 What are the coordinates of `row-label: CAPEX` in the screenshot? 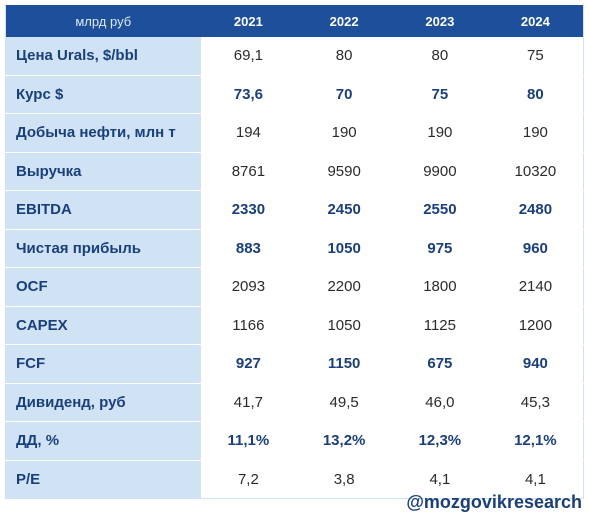 It's located at (103, 325).